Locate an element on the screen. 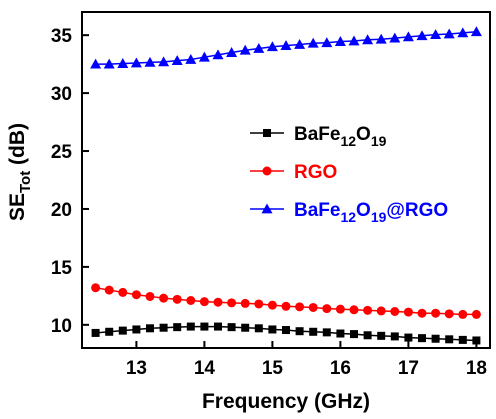 The height and width of the screenshot is (419, 496). y-axis: 10 15 20 25 30 35 is located at coordinates (70, 181).